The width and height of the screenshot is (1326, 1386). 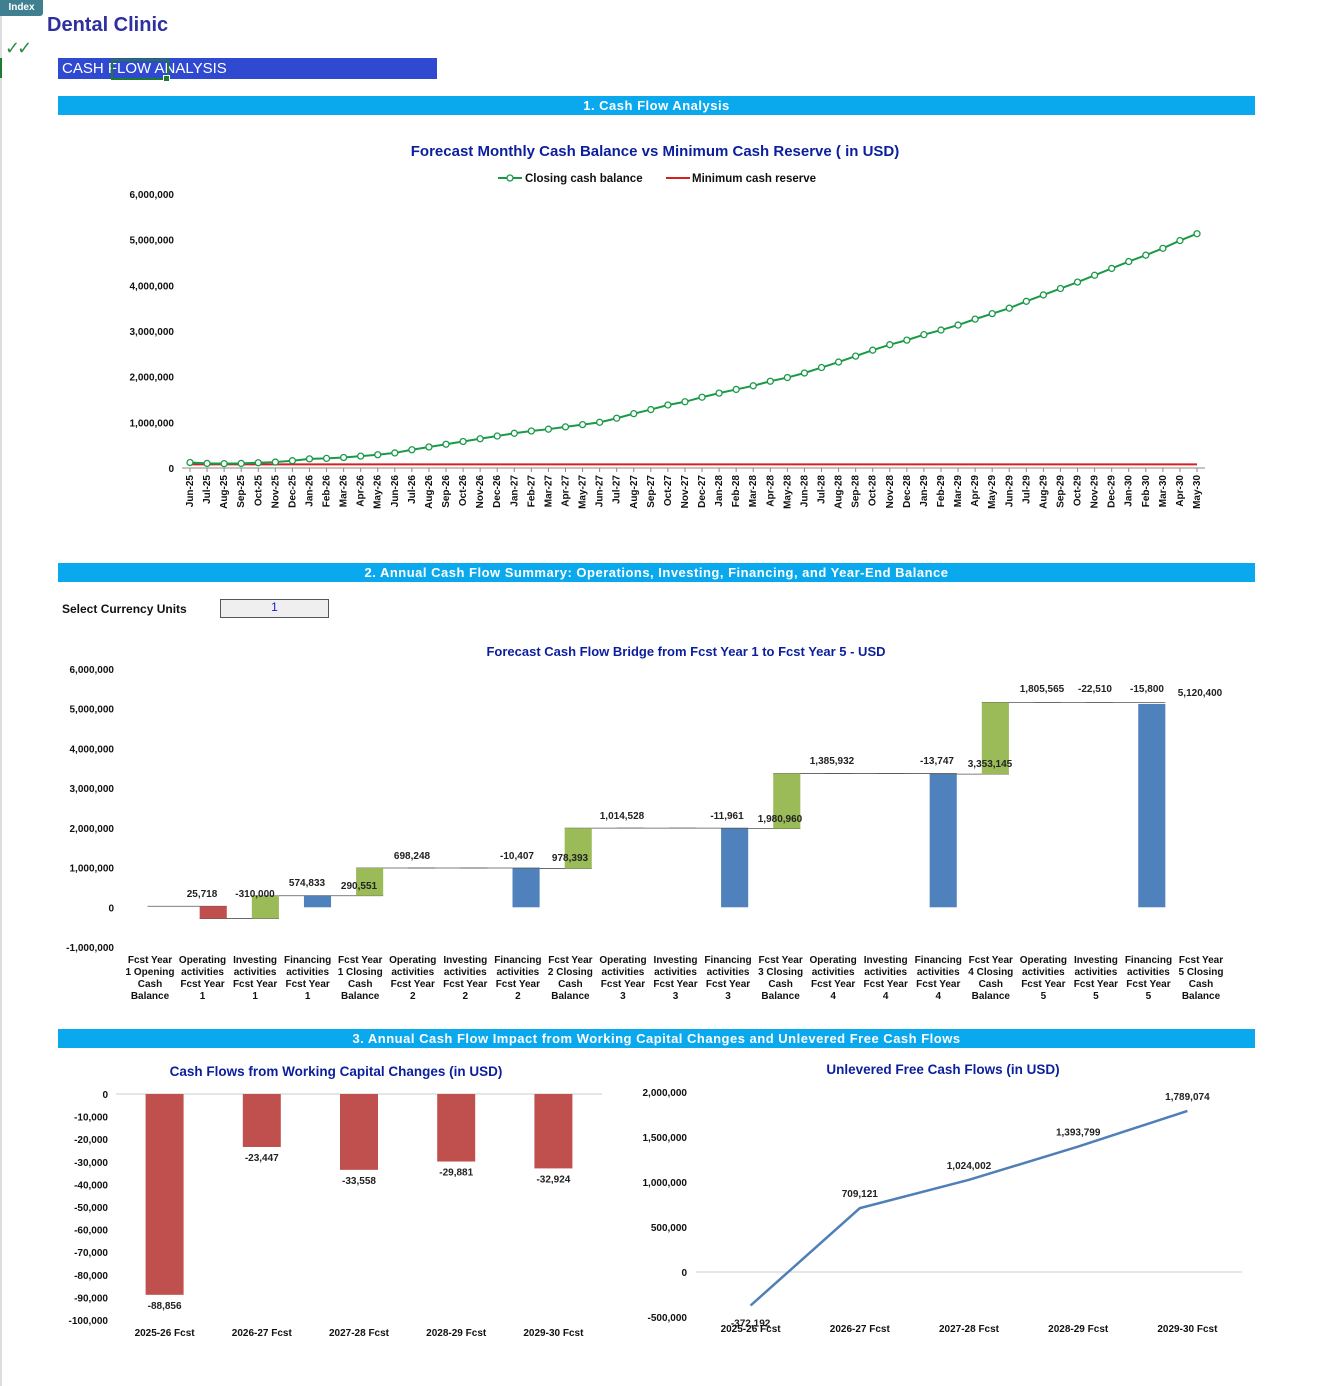 I want to click on y-tick-label: 2,000,000, so click(x=152, y=378).